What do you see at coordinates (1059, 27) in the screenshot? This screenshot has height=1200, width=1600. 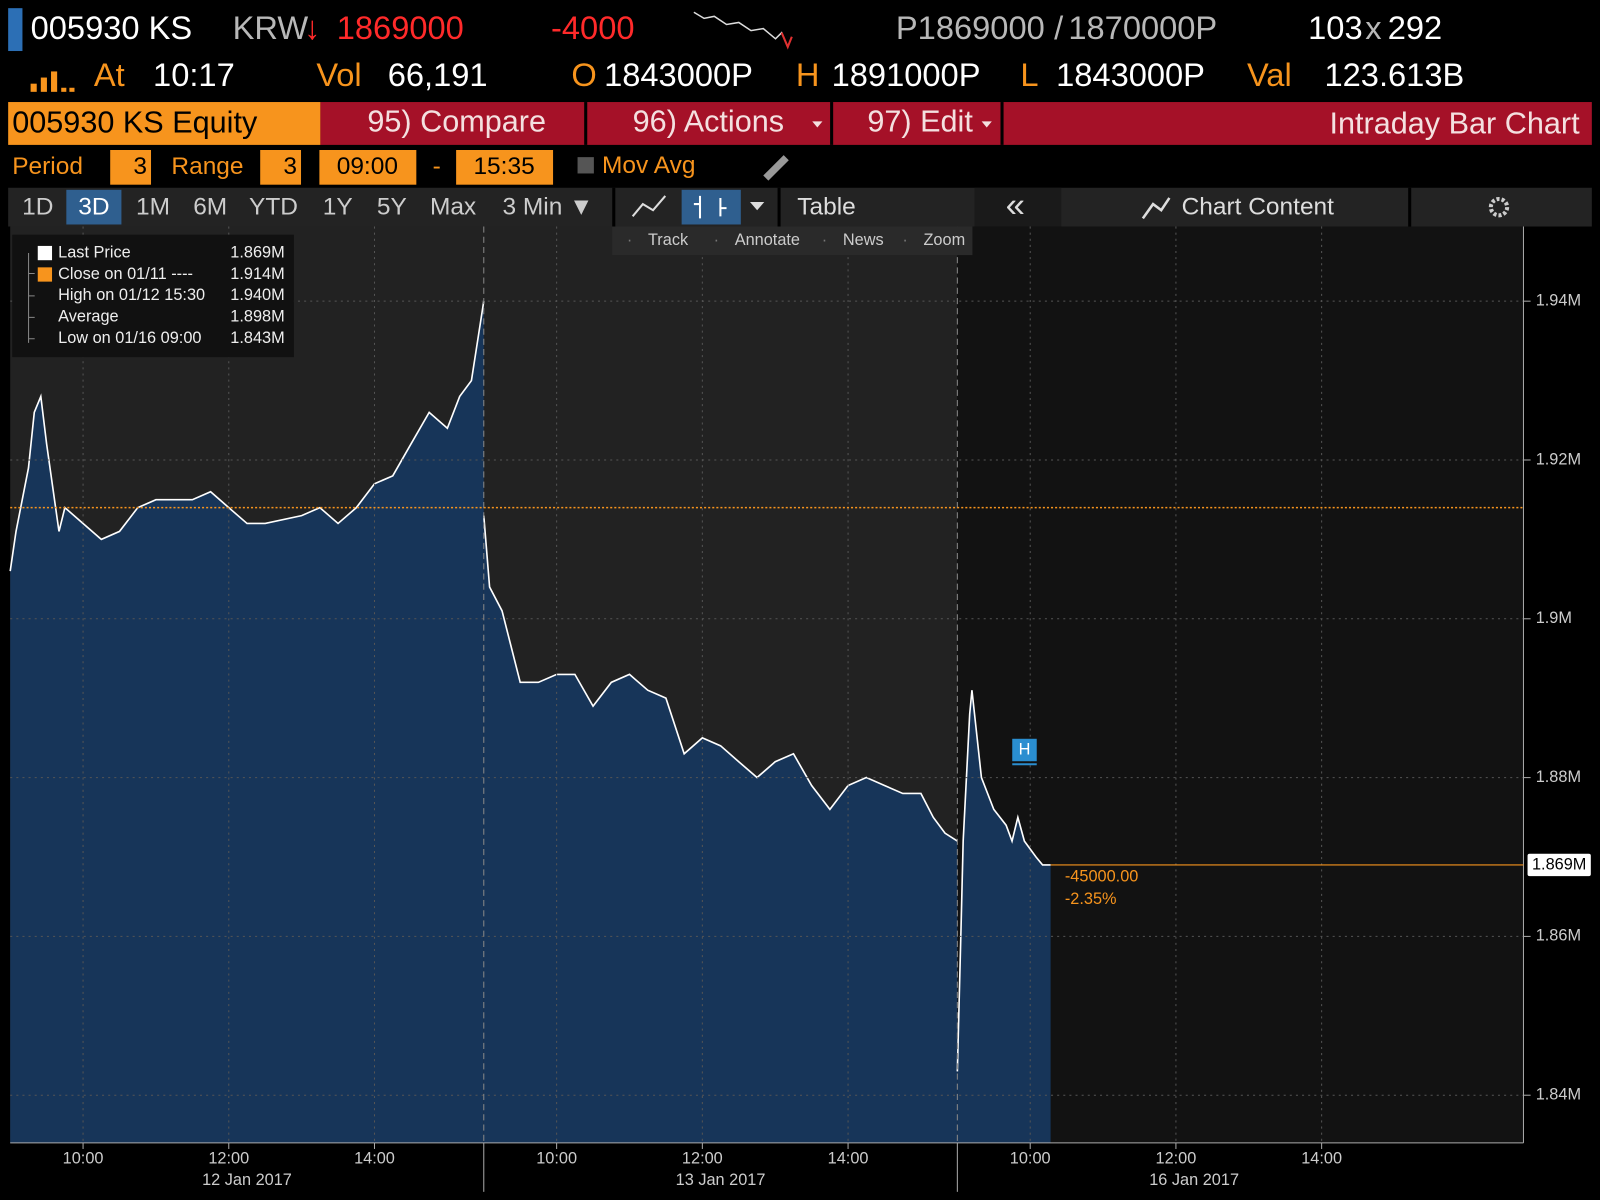 I see `bid-ask-sep: /` at bounding box center [1059, 27].